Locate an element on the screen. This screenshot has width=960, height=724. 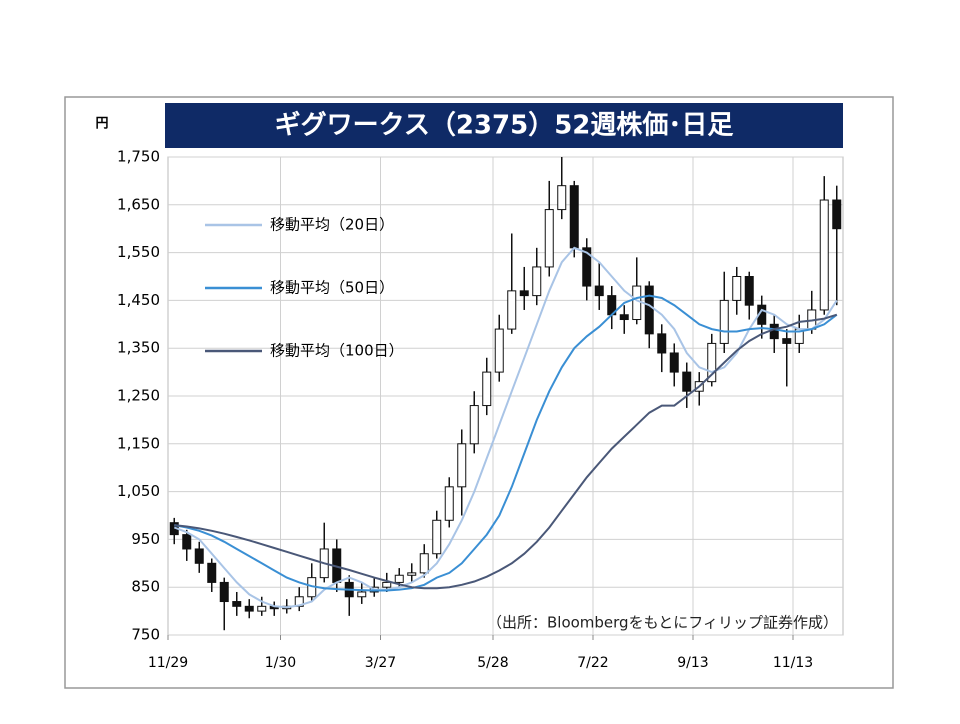
y-tick-label: 1,450 is located at coordinates (138, 300).